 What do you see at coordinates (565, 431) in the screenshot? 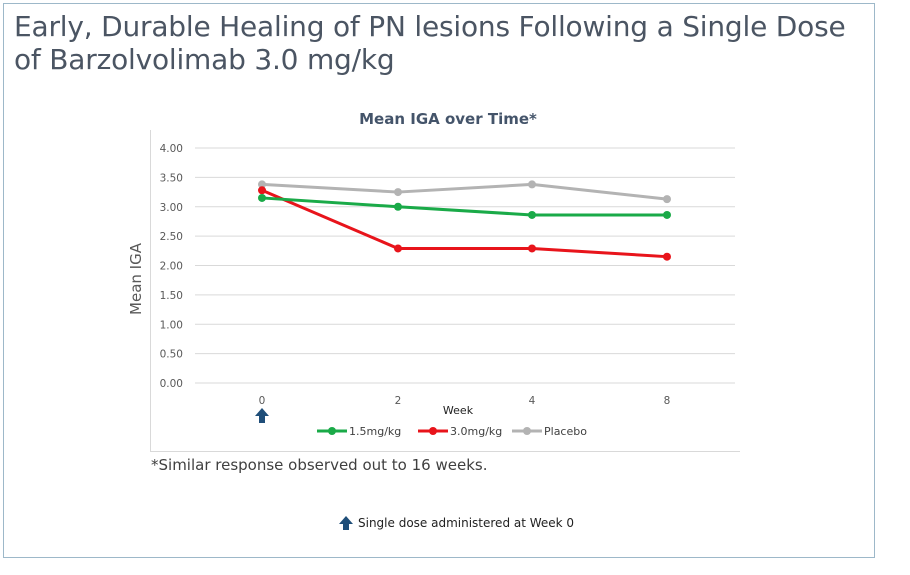
I see `legend-label: Placebo` at bounding box center [565, 431].